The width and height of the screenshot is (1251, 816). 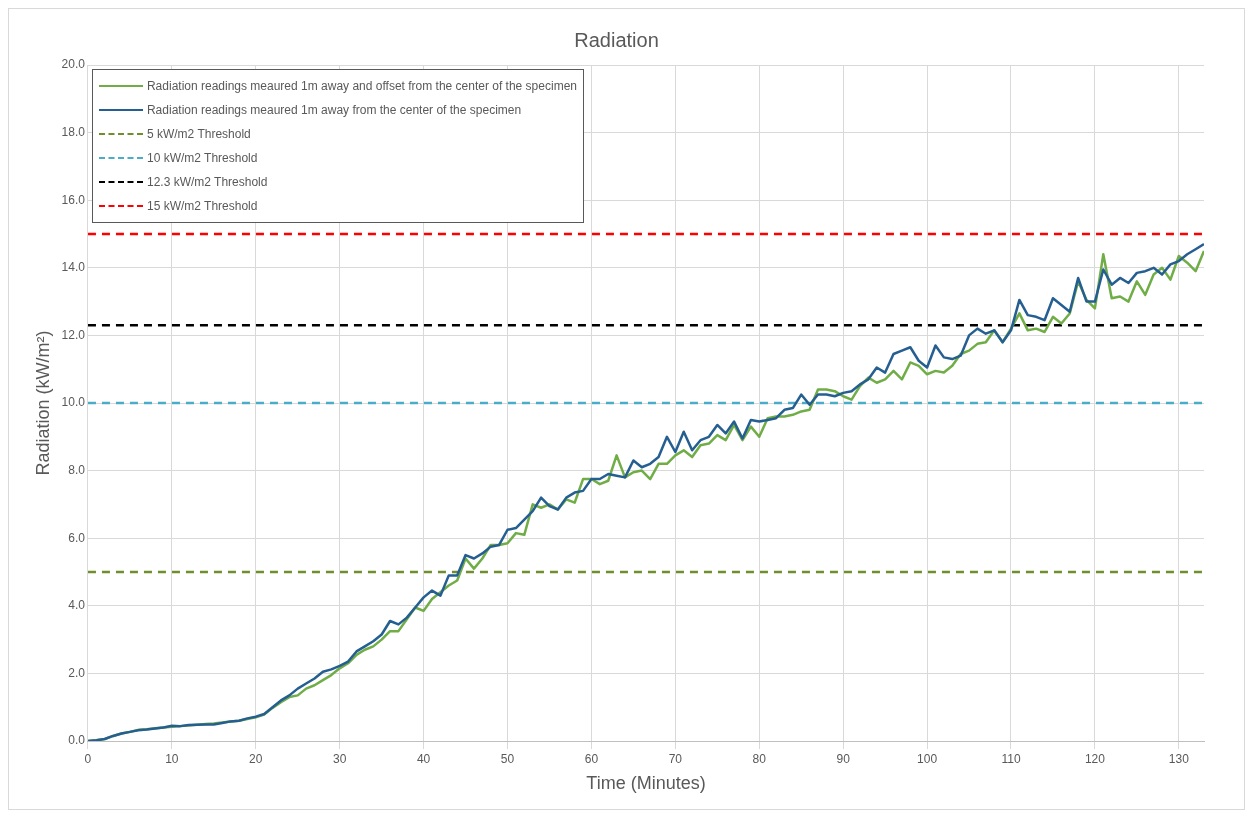 What do you see at coordinates (88, 758) in the screenshot?
I see `x-tick-label: 0` at bounding box center [88, 758].